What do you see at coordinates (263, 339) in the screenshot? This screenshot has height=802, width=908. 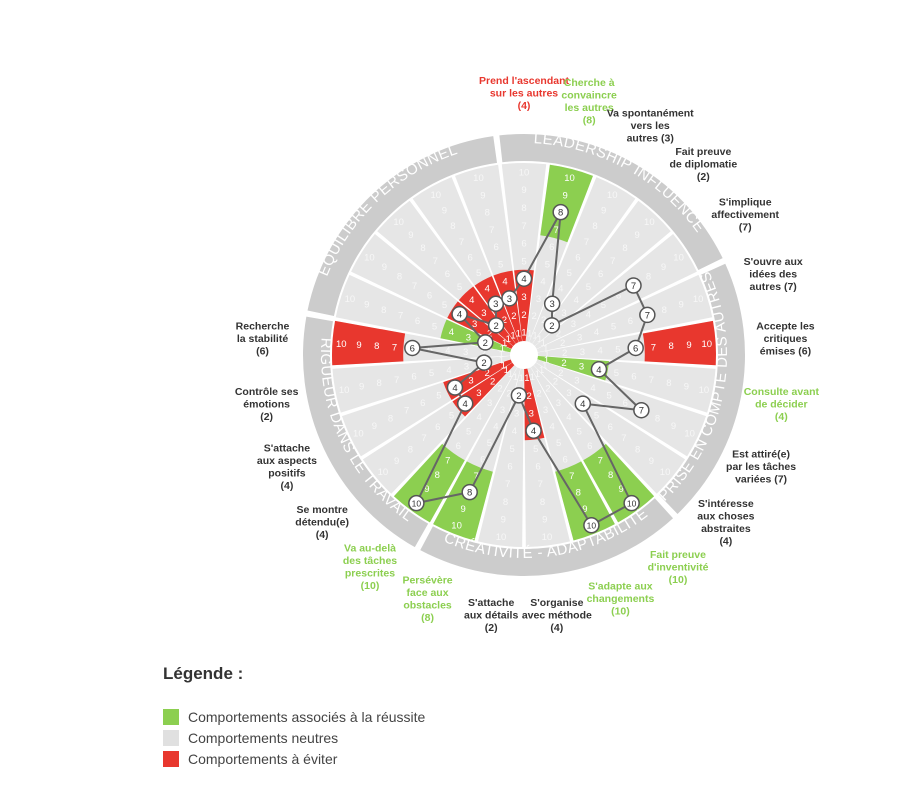 I see `dimension-label-line: la stabilité` at bounding box center [263, 339].